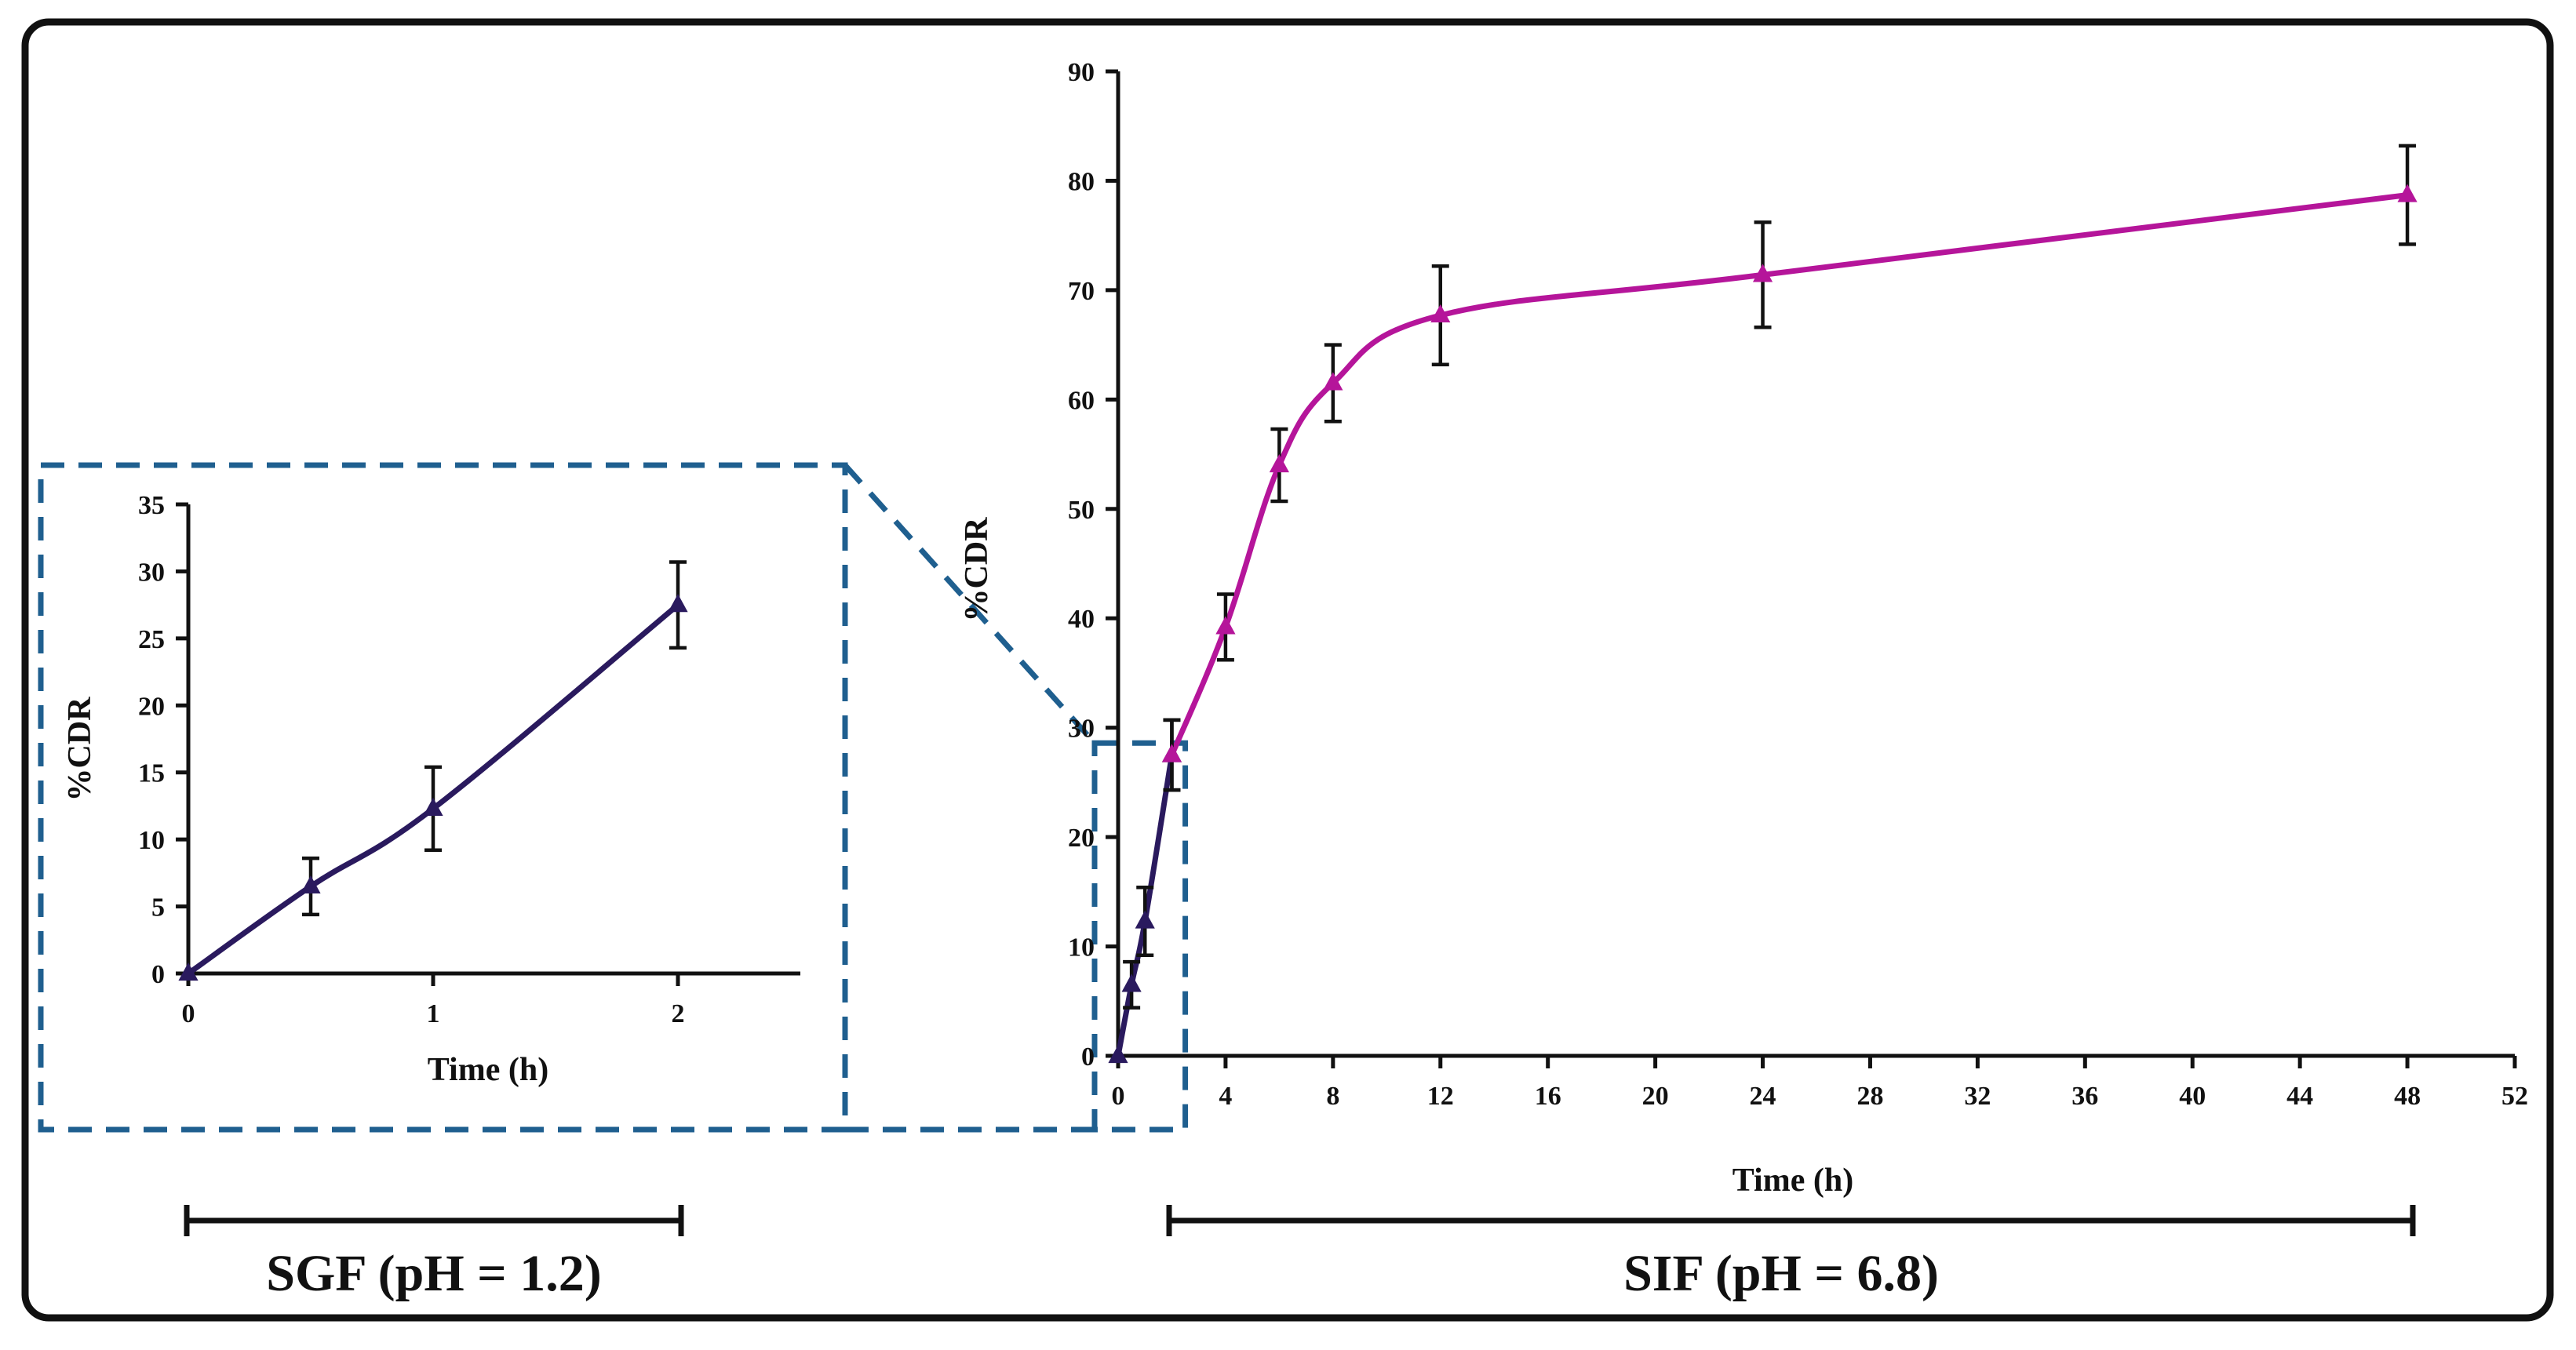 The height and width of the screenshot is (1350, 2576). Describe the element at coordinates (151, 774) in the screenshot. I see `inset-y-tick-label: 15` at that location.